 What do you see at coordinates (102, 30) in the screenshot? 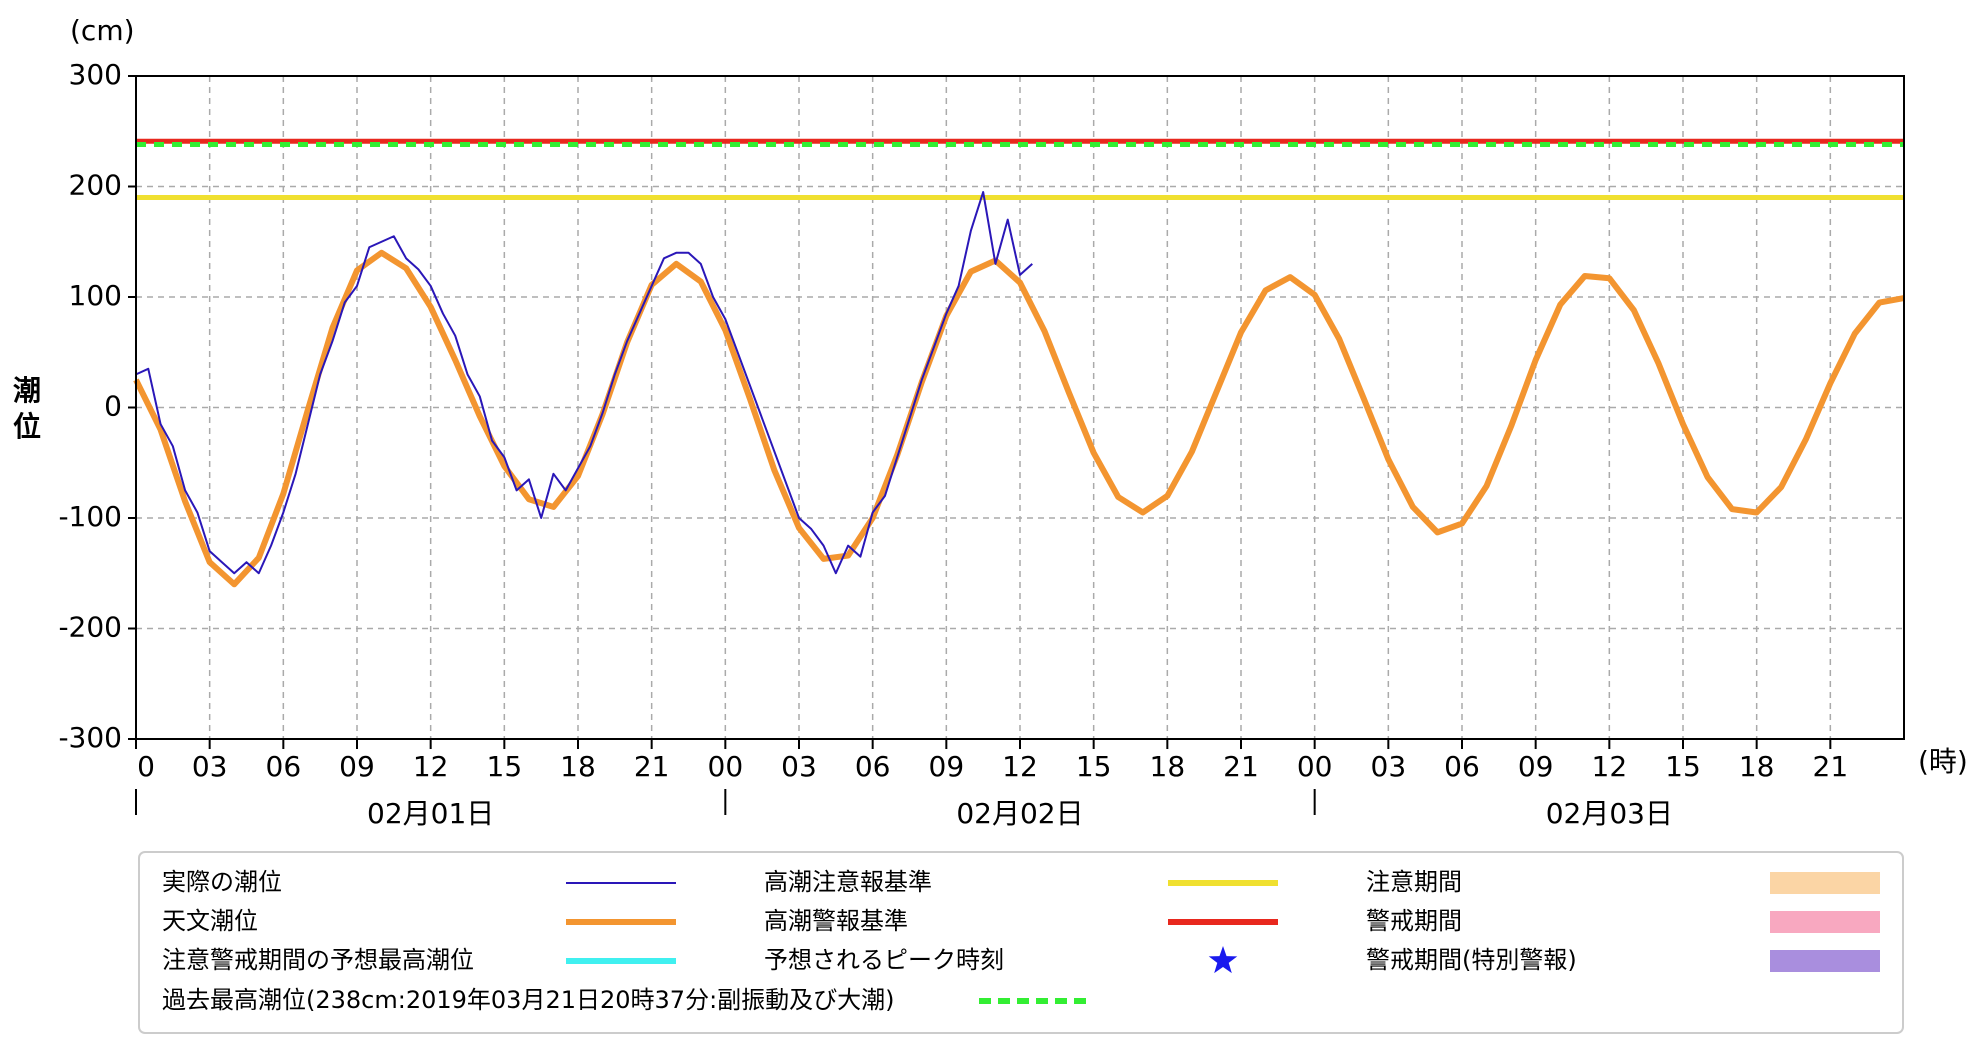
I see `y-unit: (cm)` at bounding box center [102, 30].